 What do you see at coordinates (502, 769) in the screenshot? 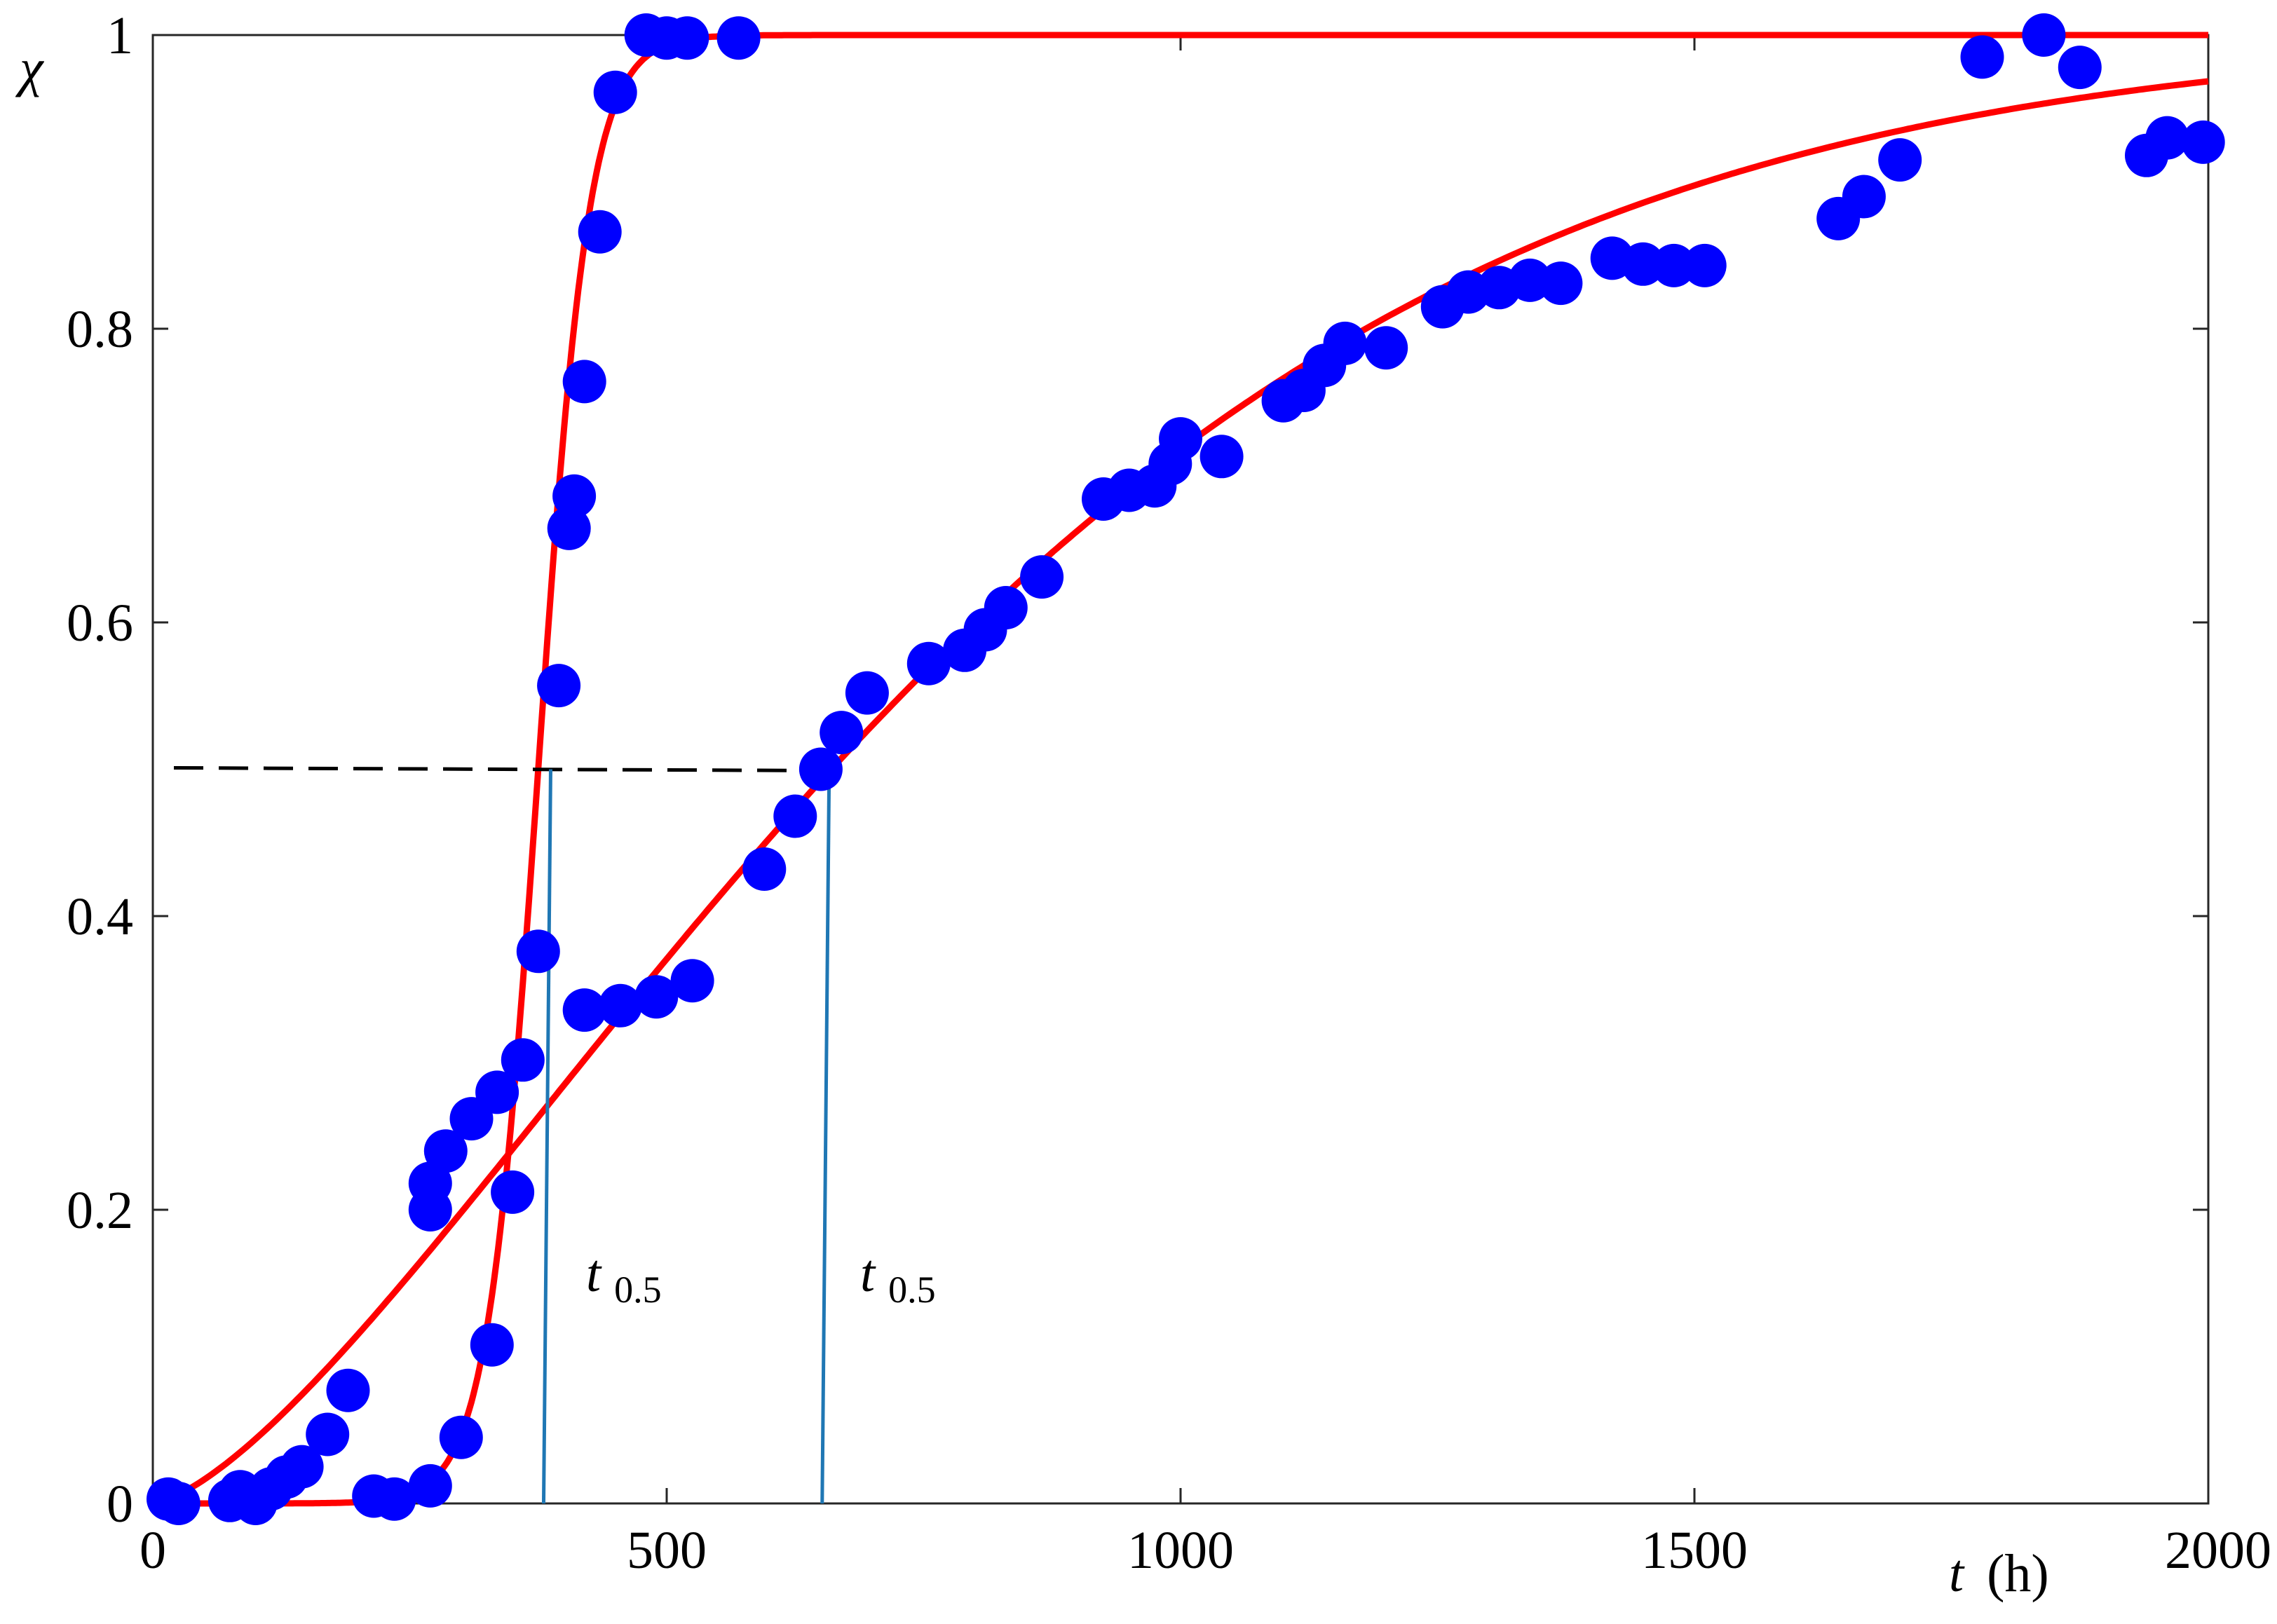
I see `half-level-dashed-line` at bounding box center [502, 769].